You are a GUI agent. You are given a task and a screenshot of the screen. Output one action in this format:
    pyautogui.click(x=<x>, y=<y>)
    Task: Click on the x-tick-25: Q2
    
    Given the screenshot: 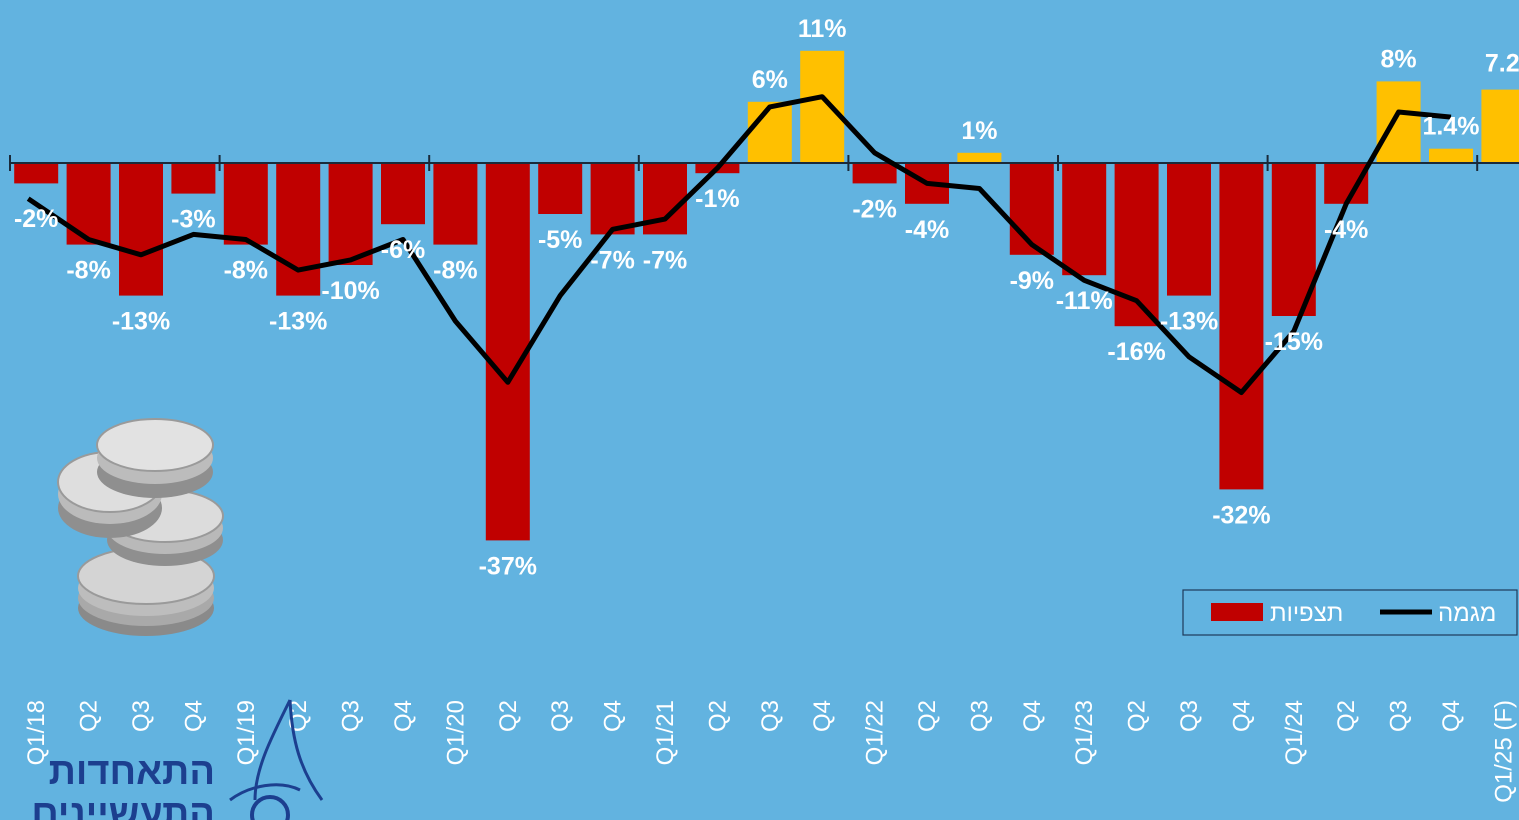 What is the action you would take?
    pyautogui.click(x=1346, y=716)
    